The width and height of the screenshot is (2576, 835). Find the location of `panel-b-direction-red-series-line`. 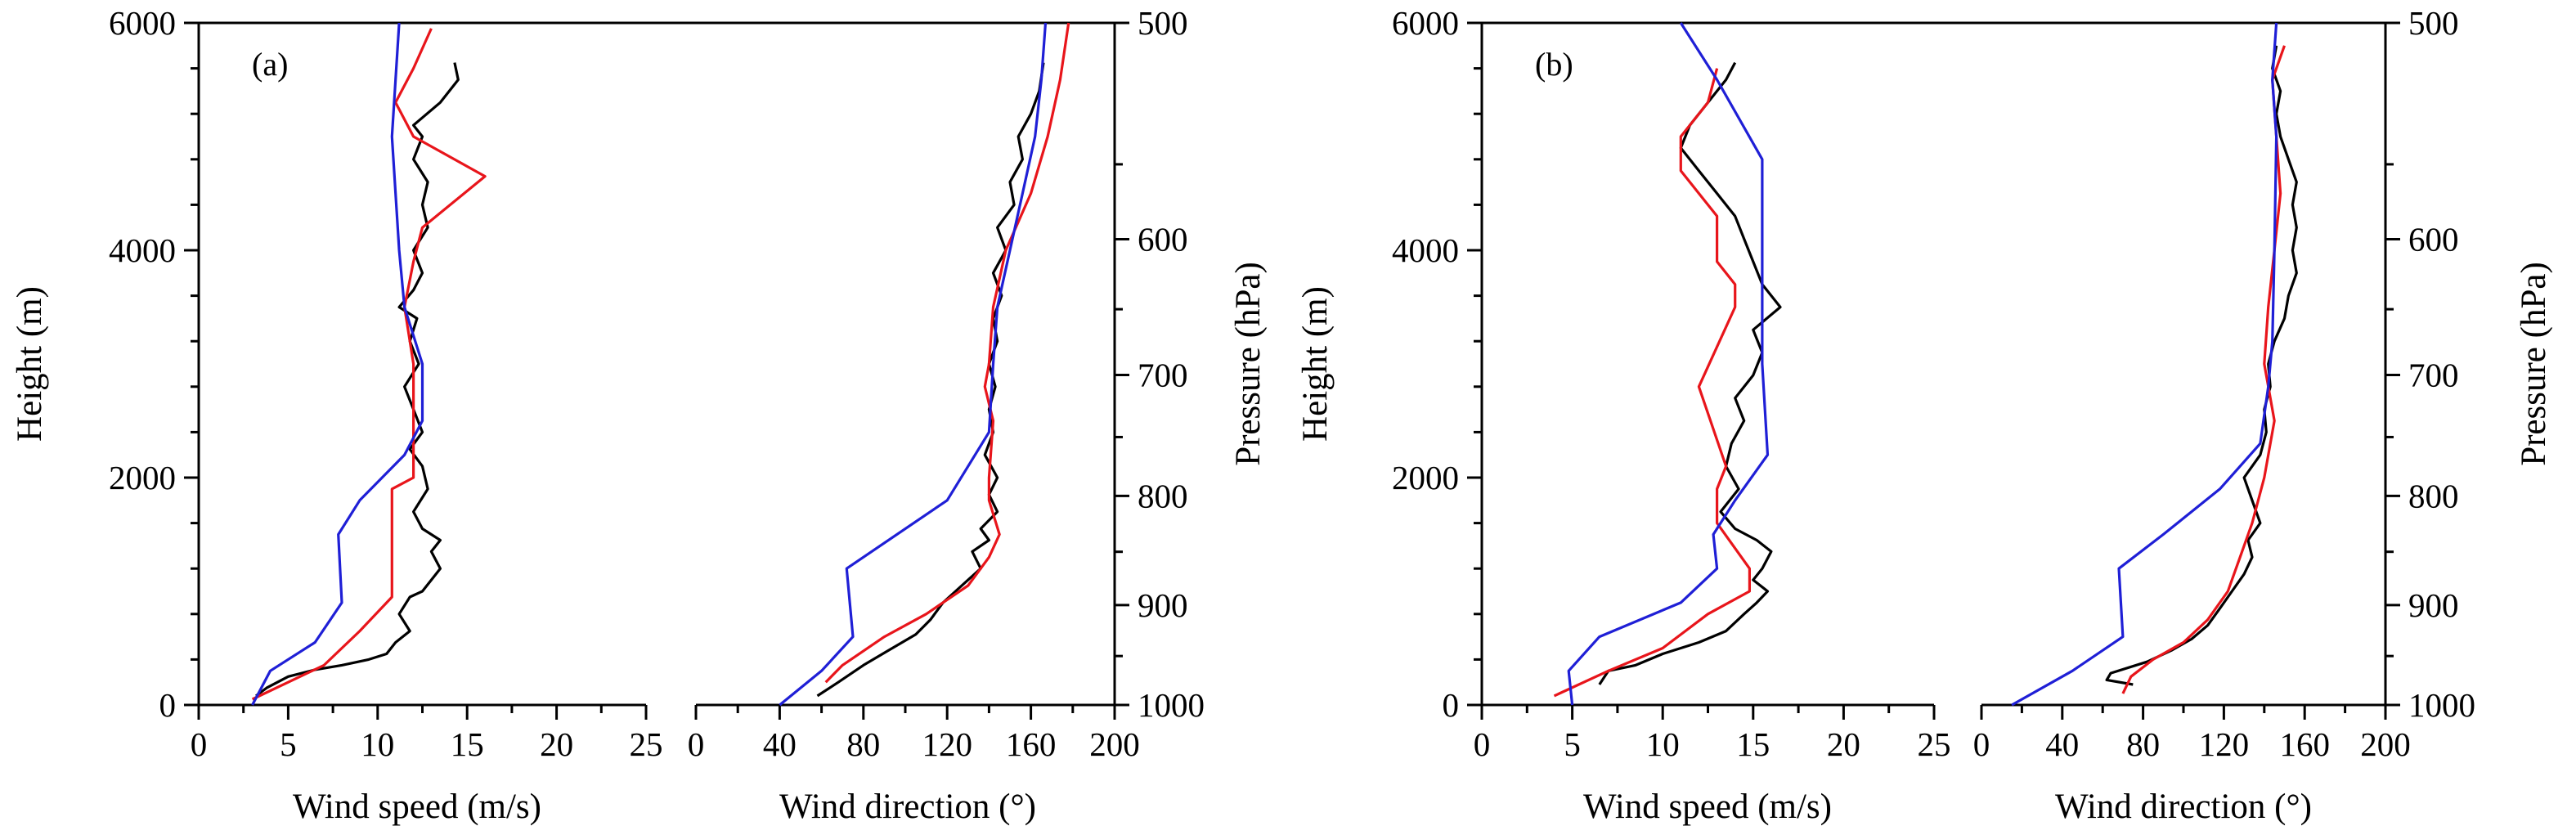

panel-b-direction-red-series-line is located at coordinates (2204, 369).